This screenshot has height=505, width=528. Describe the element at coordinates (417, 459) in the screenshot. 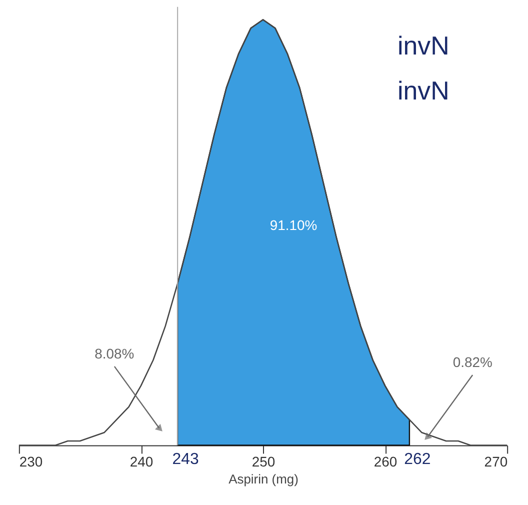

I see `annotation: 262` at that location.